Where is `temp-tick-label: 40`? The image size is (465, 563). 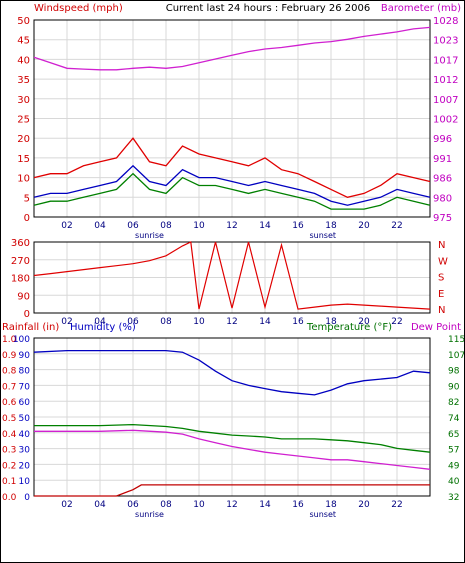
temp-tick-label: 40 is located at coordinates (454, 482).